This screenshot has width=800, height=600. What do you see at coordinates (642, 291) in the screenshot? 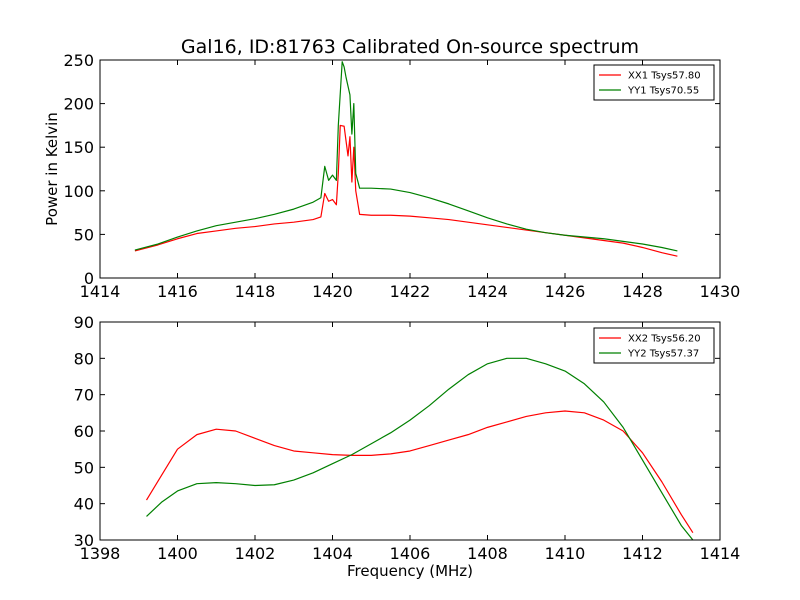
I see `x-tick-label: 1428` at bounding box center [642, 291].